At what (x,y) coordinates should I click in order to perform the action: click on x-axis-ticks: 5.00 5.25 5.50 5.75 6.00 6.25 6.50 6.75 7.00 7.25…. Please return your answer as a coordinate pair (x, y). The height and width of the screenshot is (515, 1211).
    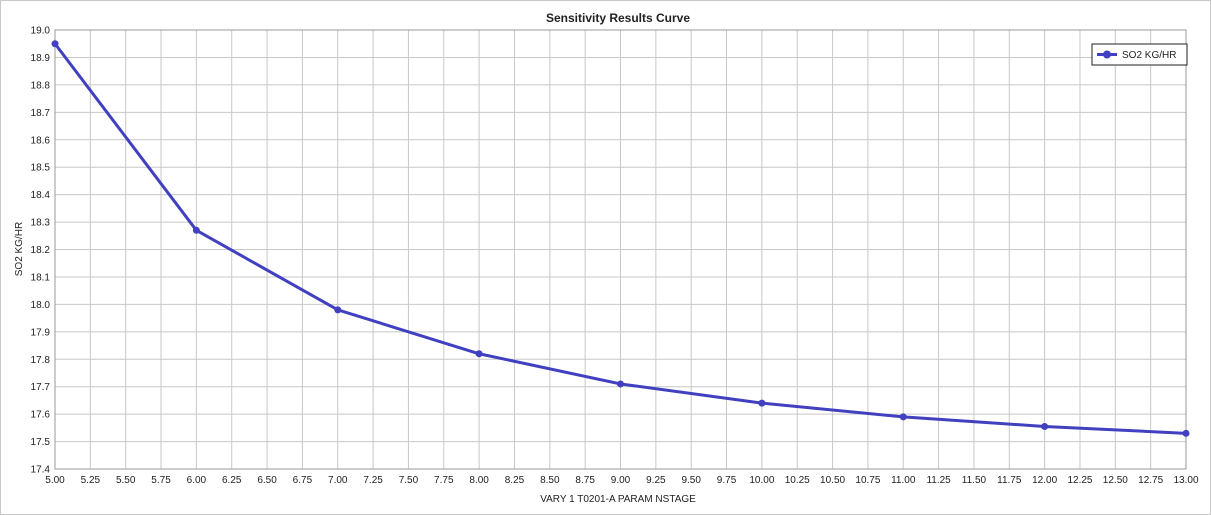
    Looking at the image, I should click on (622, 480).